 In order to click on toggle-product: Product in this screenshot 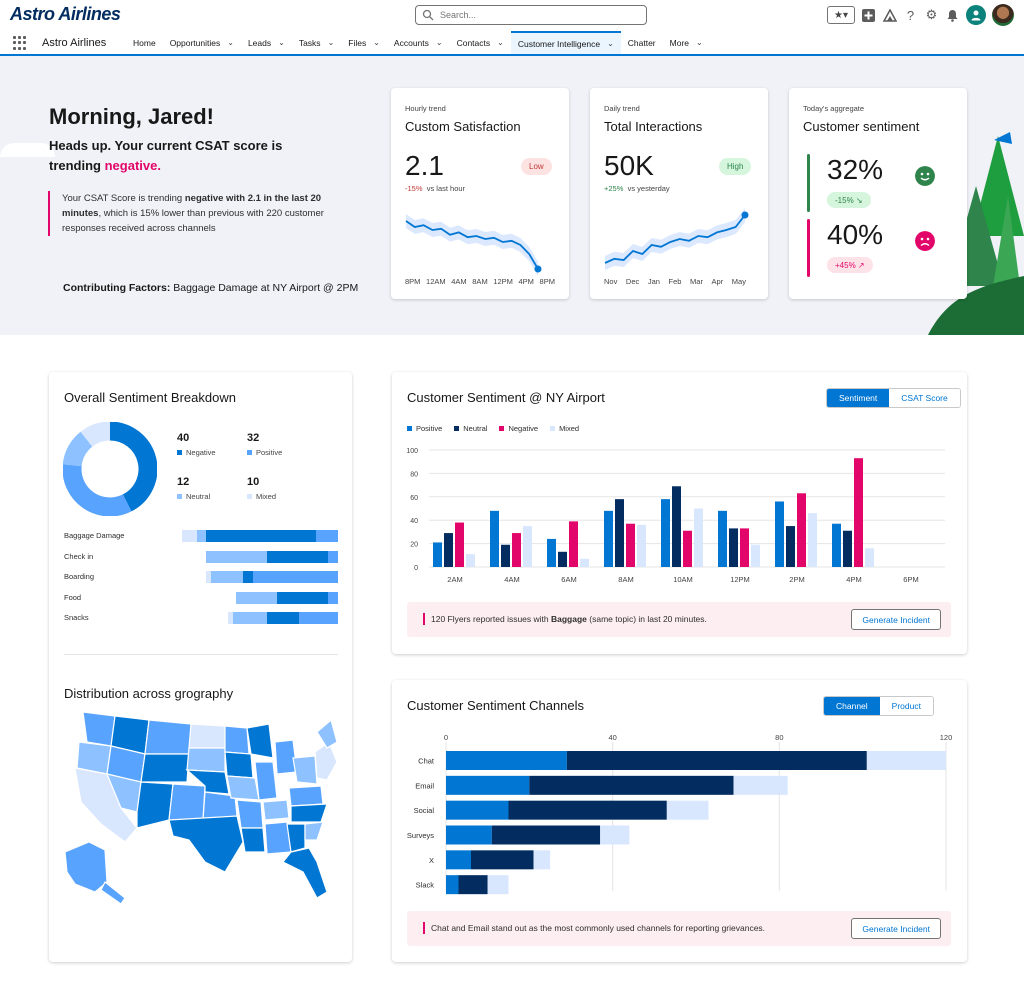, I will do `click(906, 706)`.